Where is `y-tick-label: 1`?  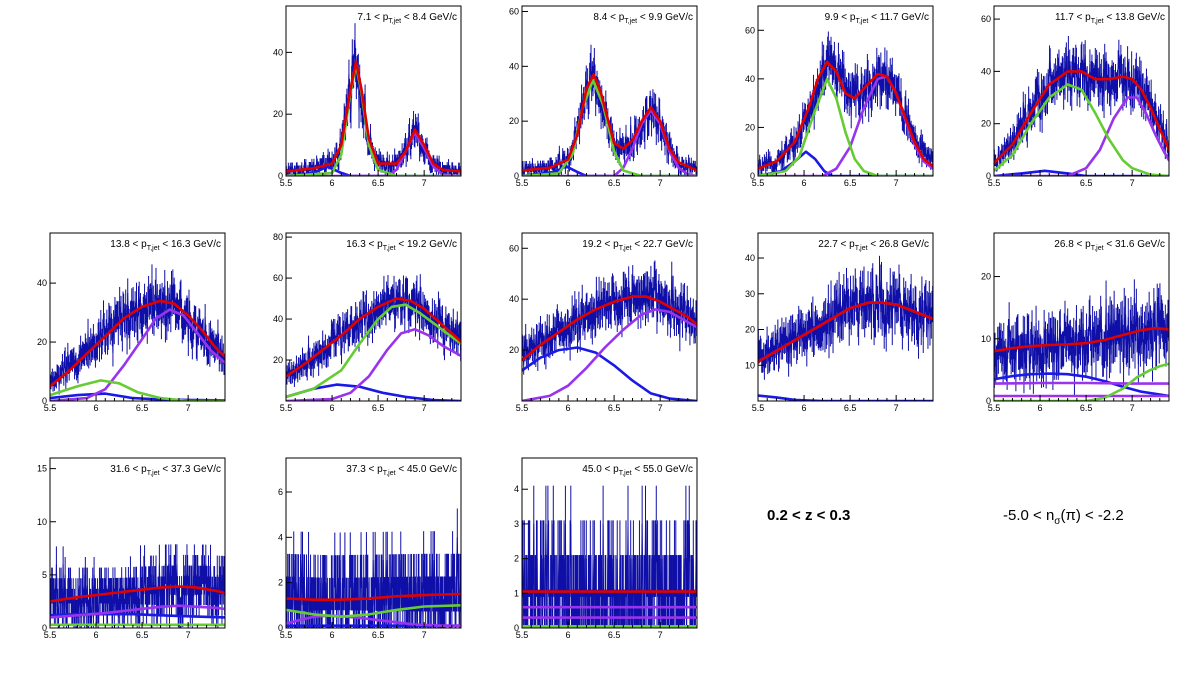 y-tick-label: 1 is located at coordinates (516, 593).